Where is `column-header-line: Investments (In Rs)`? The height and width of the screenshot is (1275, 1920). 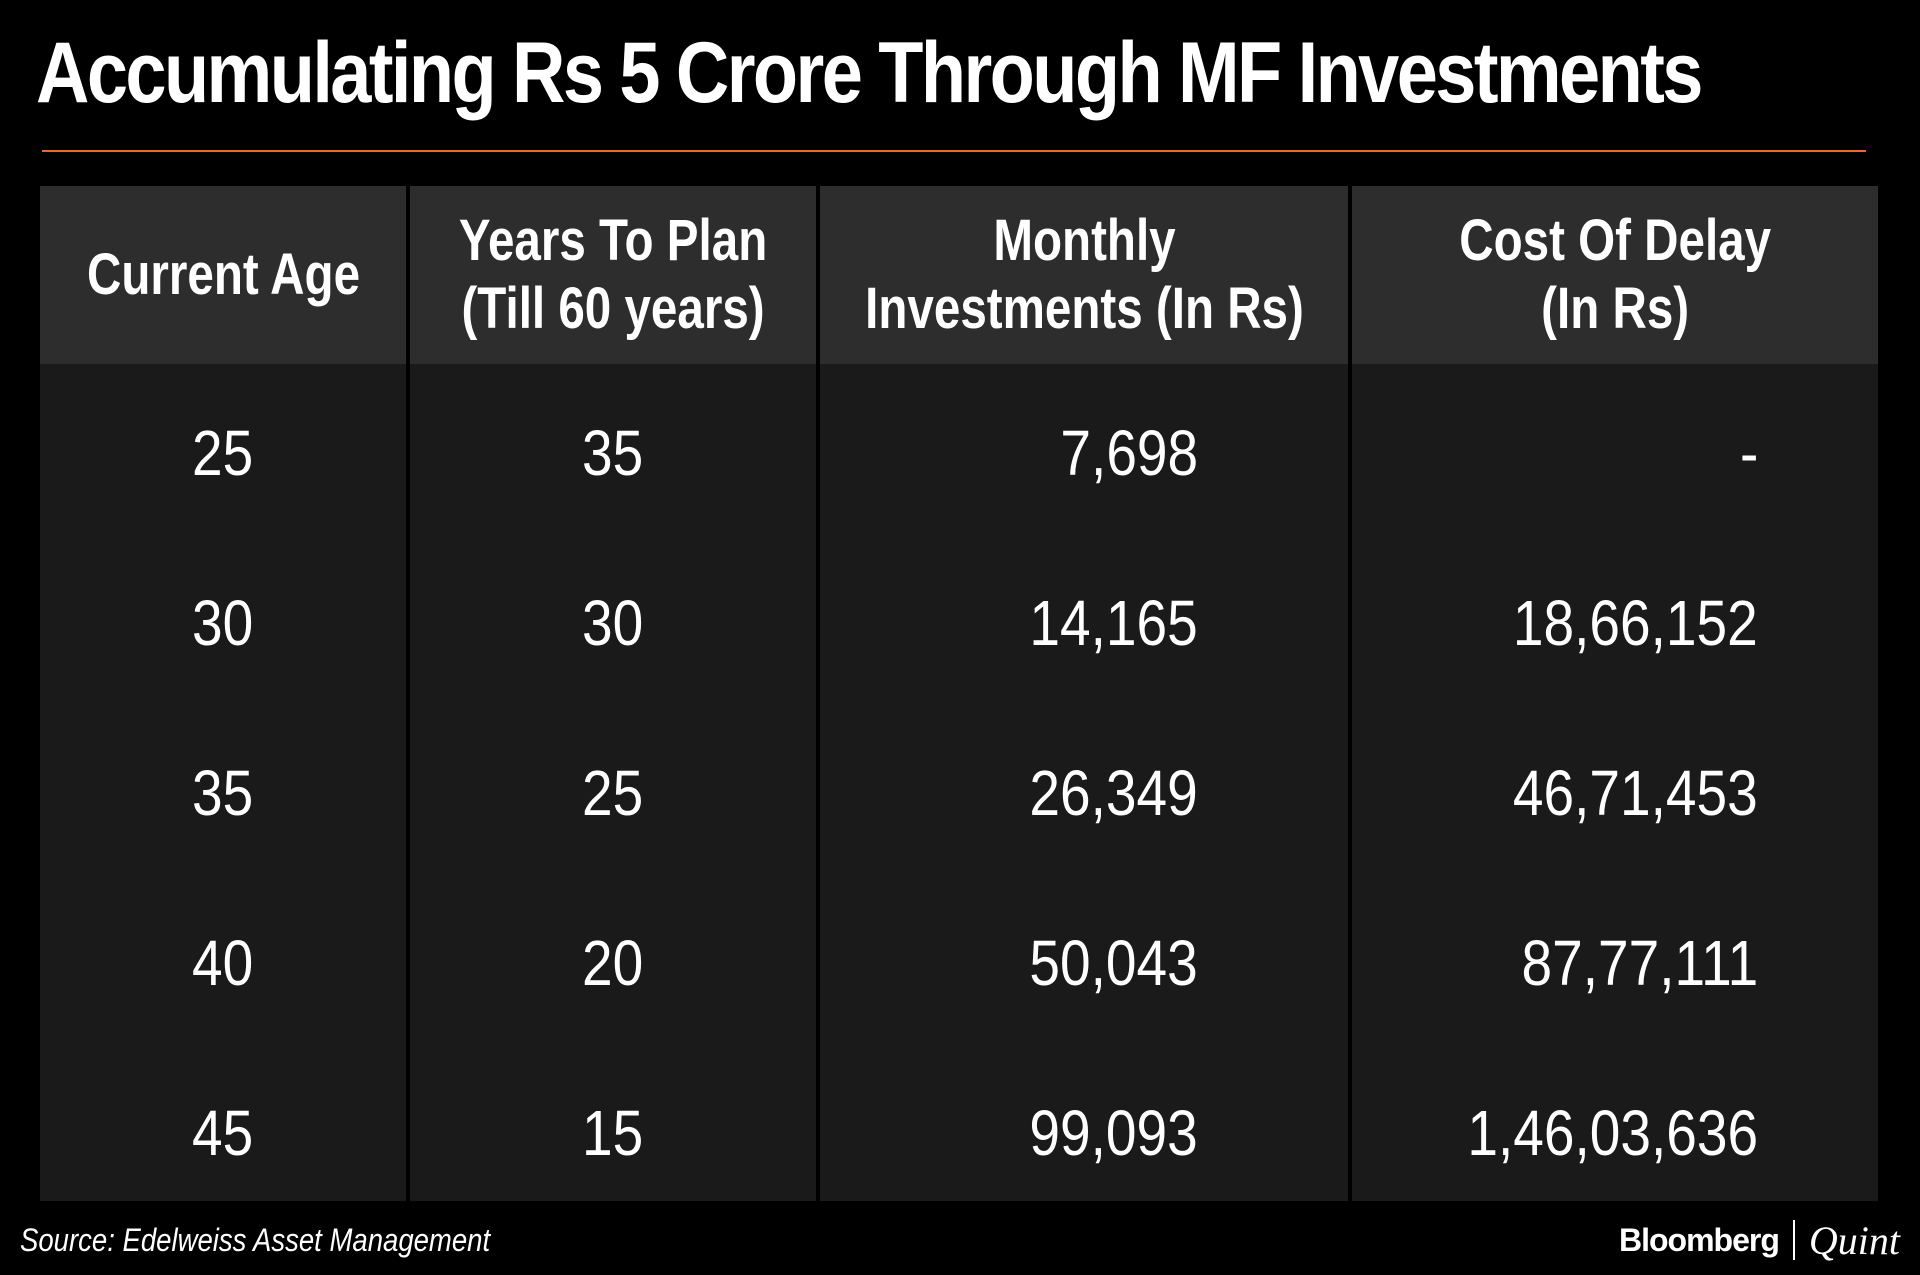
column-header-line: Investments (In Rs) is located at coordinates (1084, 308).